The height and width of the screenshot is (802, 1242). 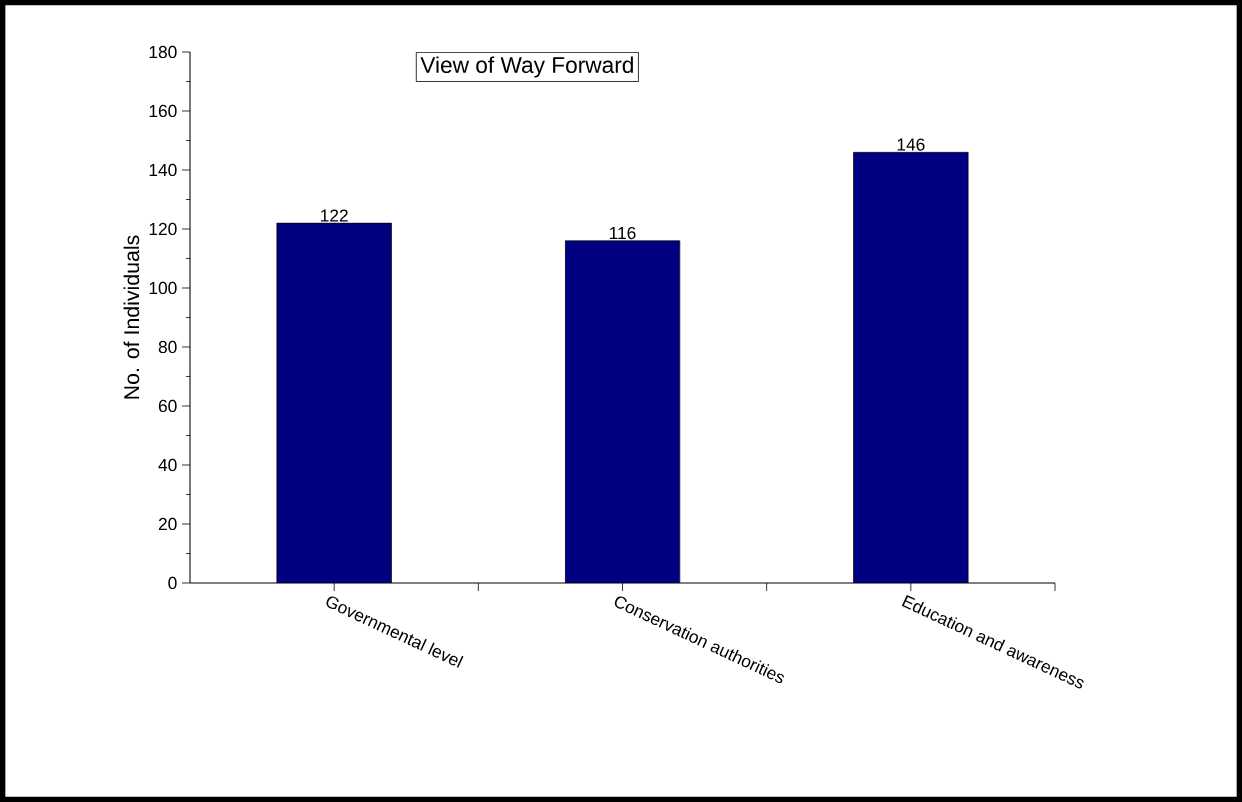 What do you see at coordinates (334, 215) in the screenshot?
I see `data-label: 122` at bounding box center [334, 215].